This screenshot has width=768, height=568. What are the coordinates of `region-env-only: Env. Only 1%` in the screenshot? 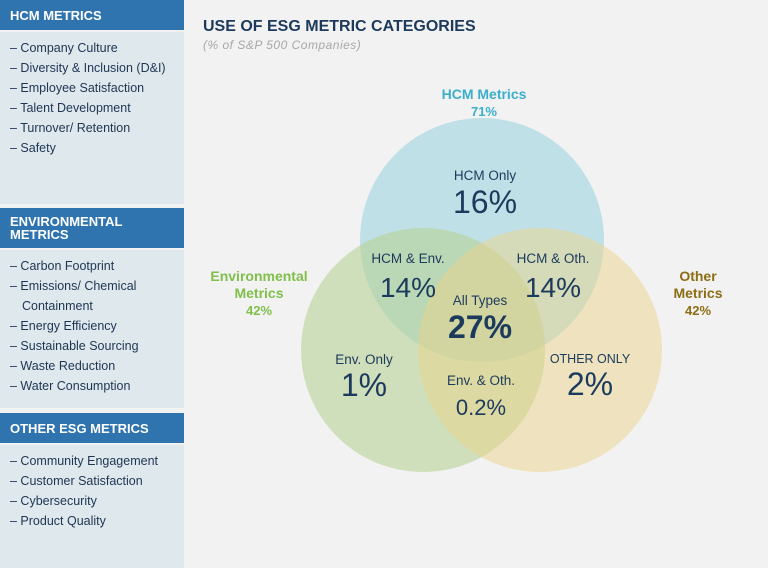 It's located at (364, 377).